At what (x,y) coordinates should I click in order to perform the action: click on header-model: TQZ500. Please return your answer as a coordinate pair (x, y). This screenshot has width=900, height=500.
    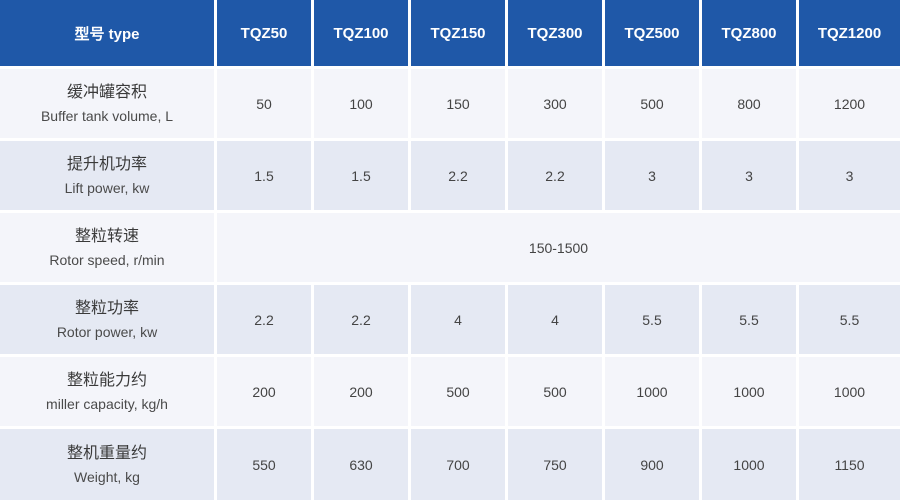
    Looking at the image, I should click on (653, 34).